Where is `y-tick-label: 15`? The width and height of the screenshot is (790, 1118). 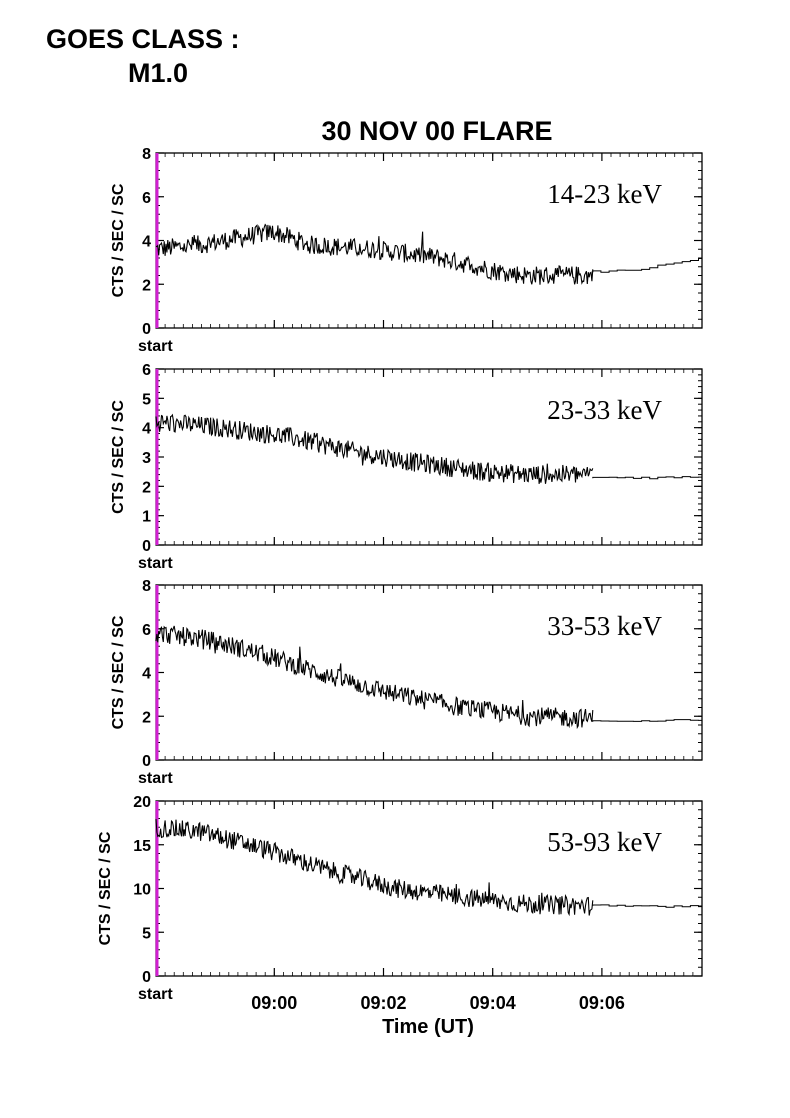
y-tick-label: 15 is located at coordinates (142, 846).